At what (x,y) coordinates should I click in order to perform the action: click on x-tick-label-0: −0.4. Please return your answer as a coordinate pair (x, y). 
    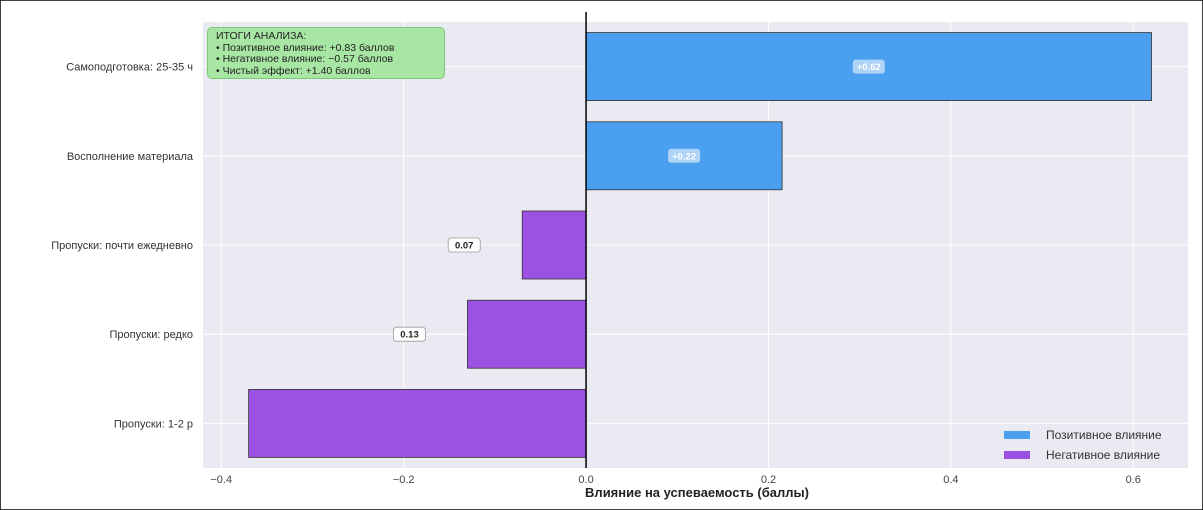
    Looking at the image, I should click on (221, 480).